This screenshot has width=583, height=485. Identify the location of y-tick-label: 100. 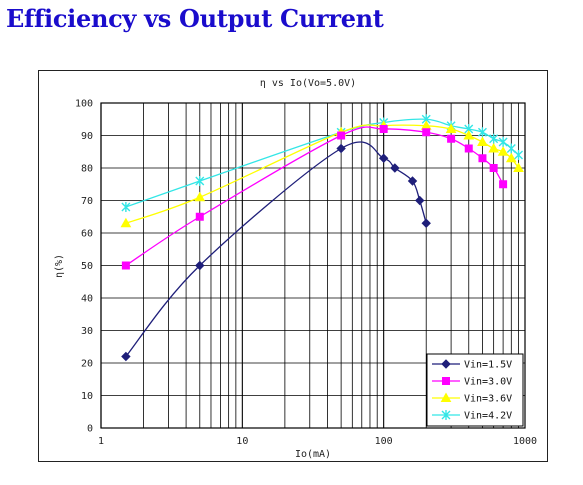
(84, 104).